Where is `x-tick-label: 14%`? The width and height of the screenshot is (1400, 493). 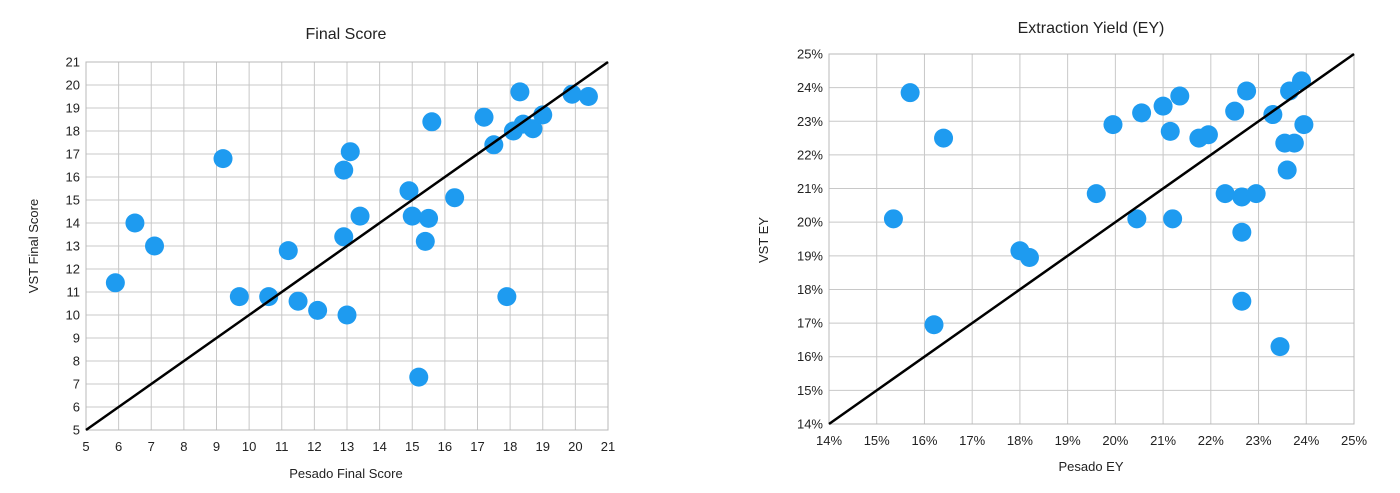
x-tick-label: 14% is located at coordinates (829, 440).